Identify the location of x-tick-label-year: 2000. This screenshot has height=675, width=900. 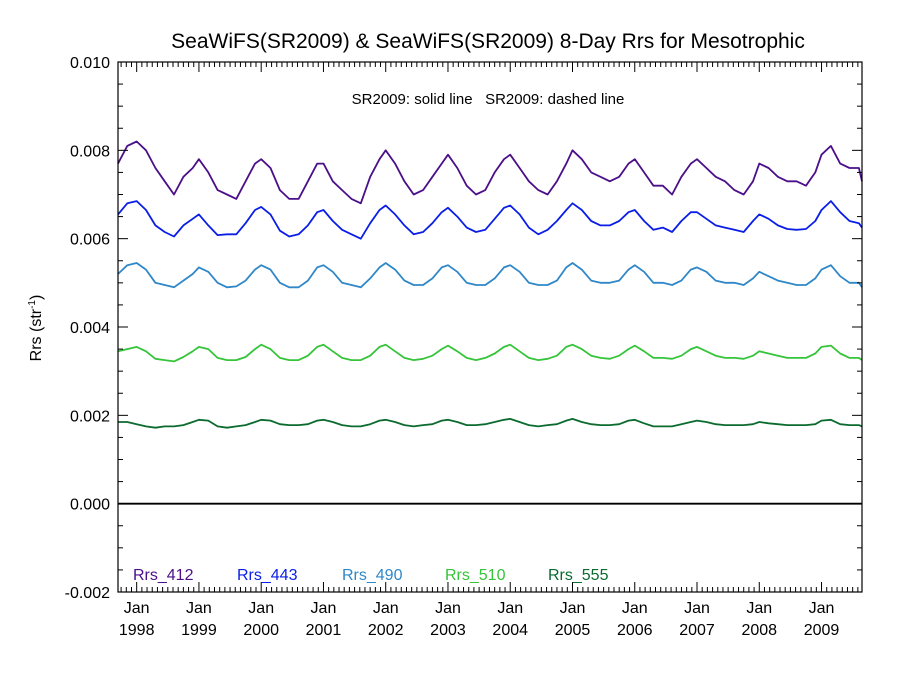
(261, 630).